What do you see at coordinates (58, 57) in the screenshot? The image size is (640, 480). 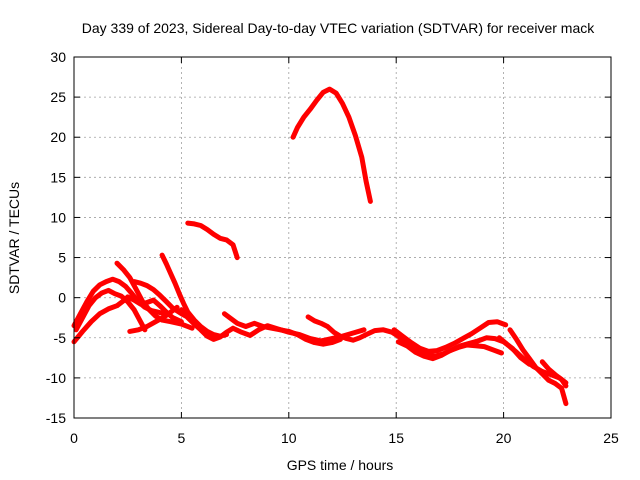 I see `y-tick-label: 30` at bounding box center [58, 57].